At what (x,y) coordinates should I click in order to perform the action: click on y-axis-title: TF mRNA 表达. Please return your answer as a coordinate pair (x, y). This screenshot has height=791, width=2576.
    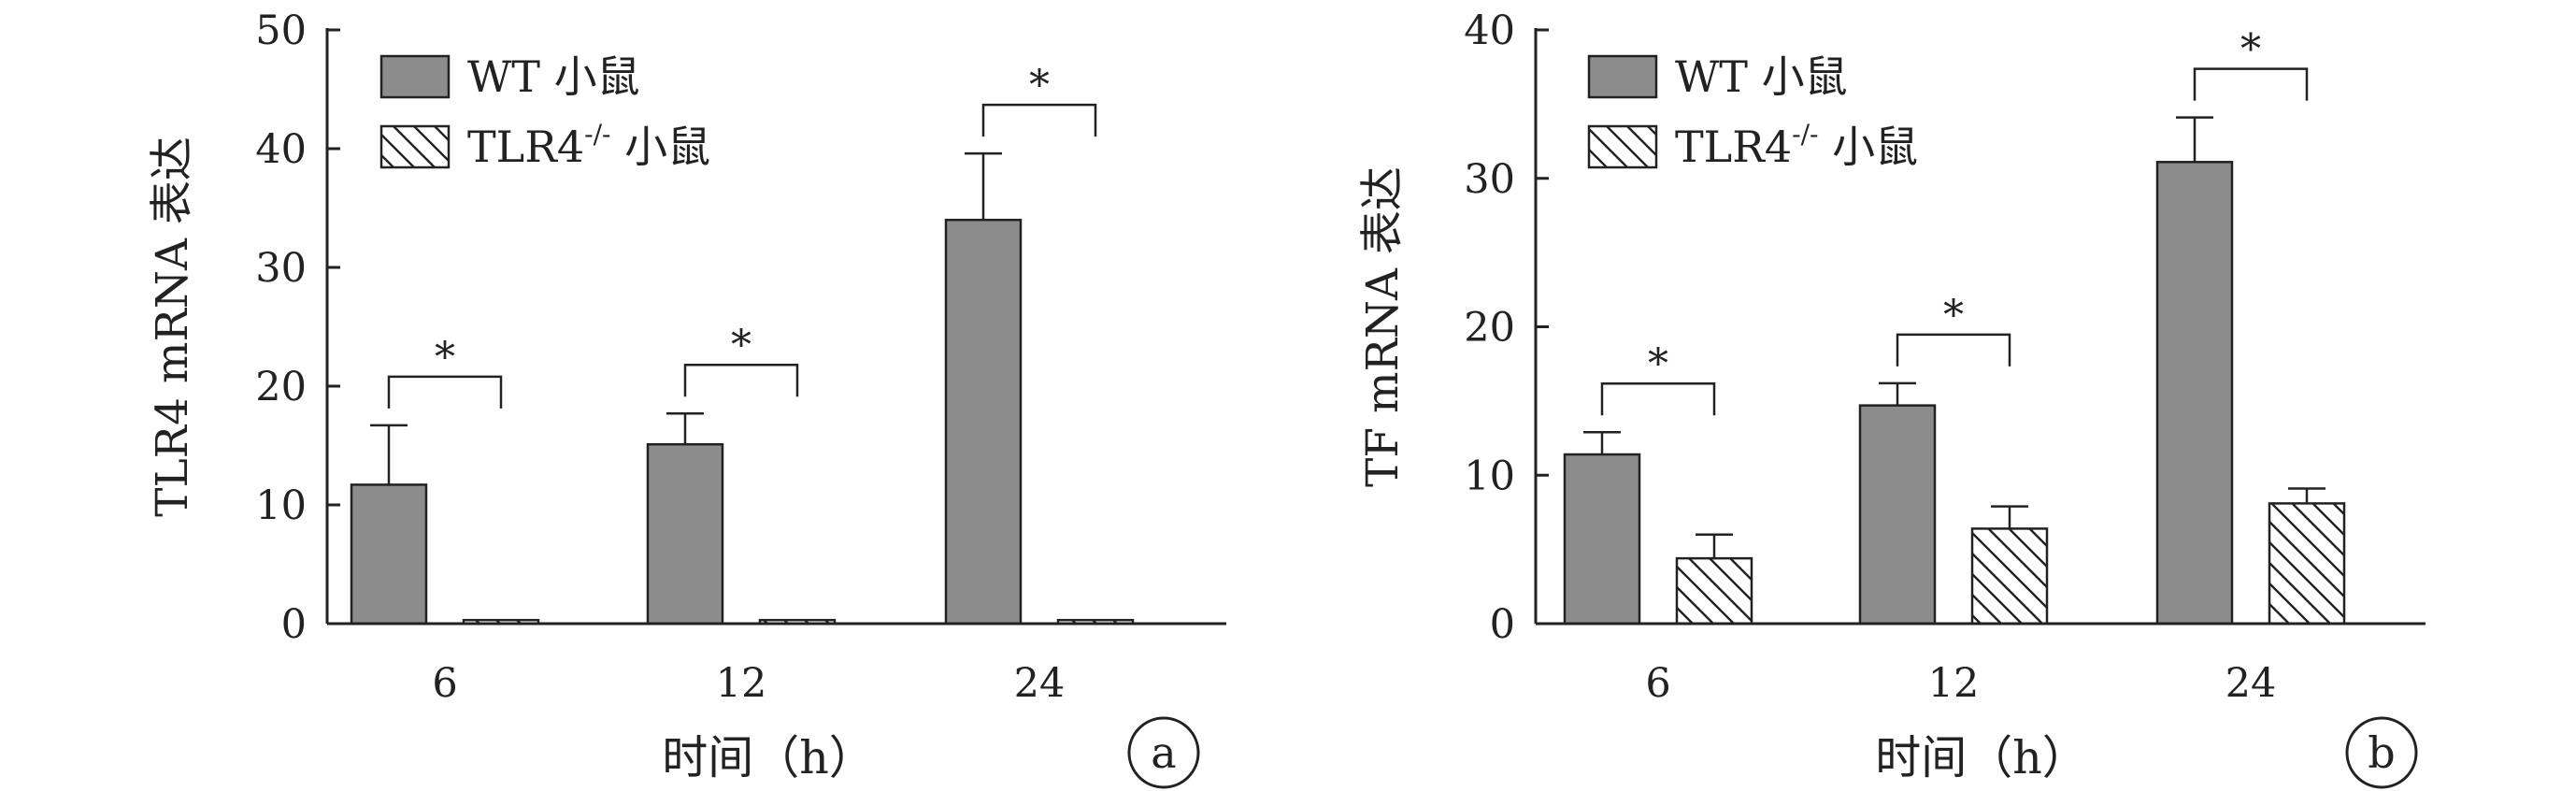
    Looking at the image, I should click on (1383, 326).